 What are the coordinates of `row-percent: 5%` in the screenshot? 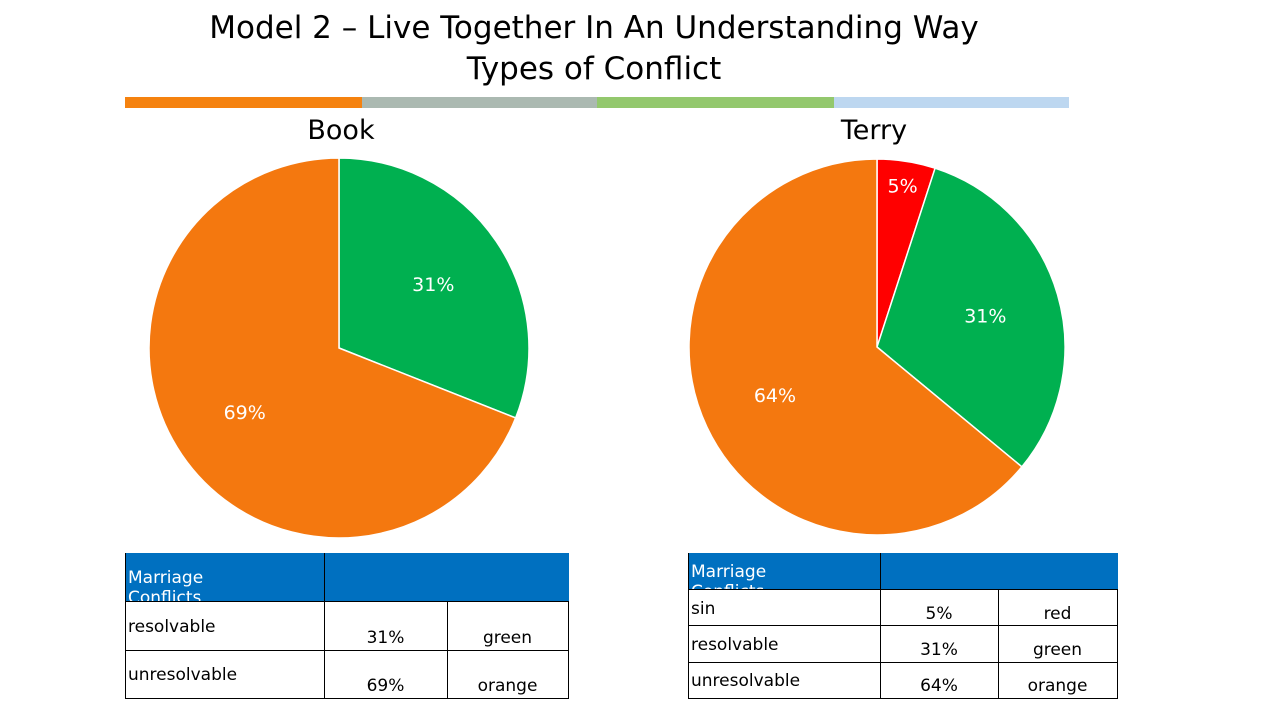 It's located at (939, 614).